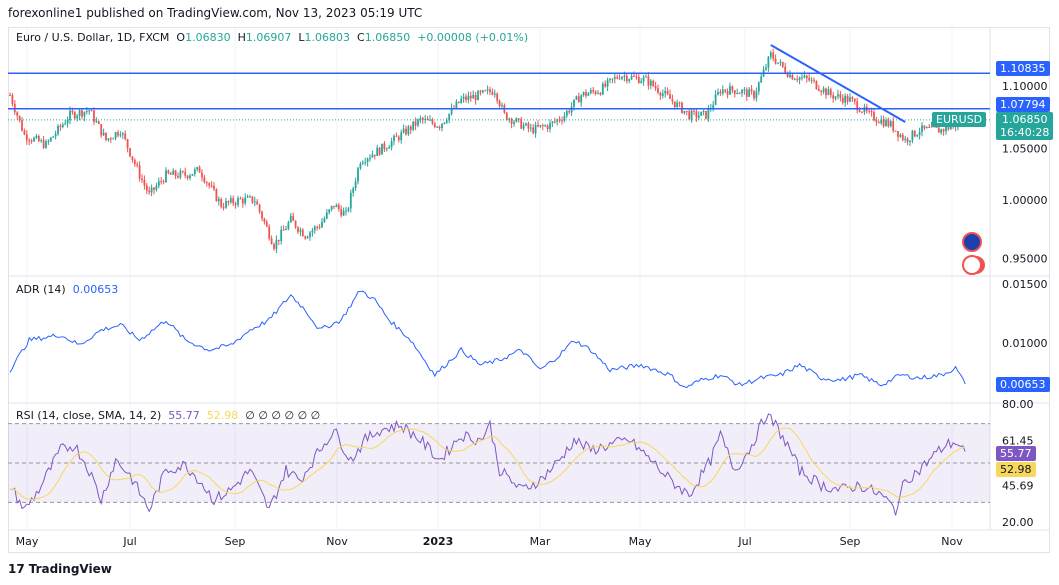 The width and height of the screenshot is (1059, 585). I want to click on tradingview-logo: 𝟭𝟳 TradingView, so click(60, 569).